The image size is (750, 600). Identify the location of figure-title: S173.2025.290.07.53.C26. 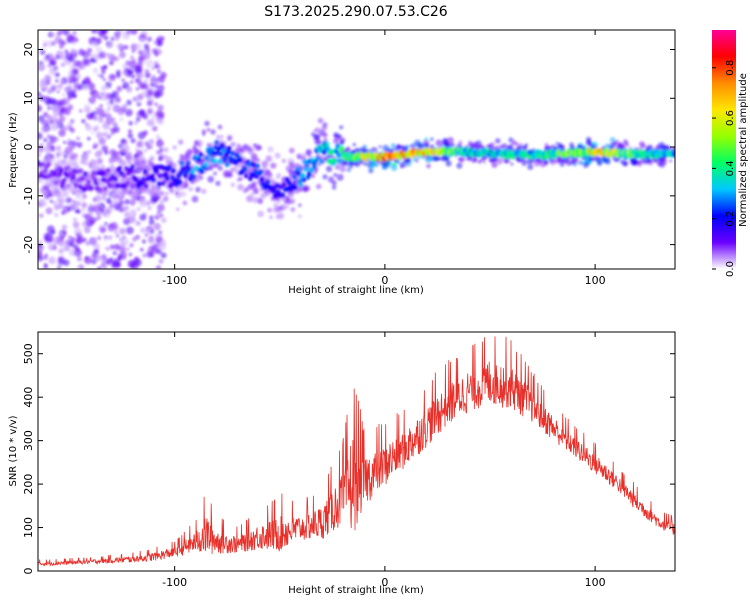
(356, 12).